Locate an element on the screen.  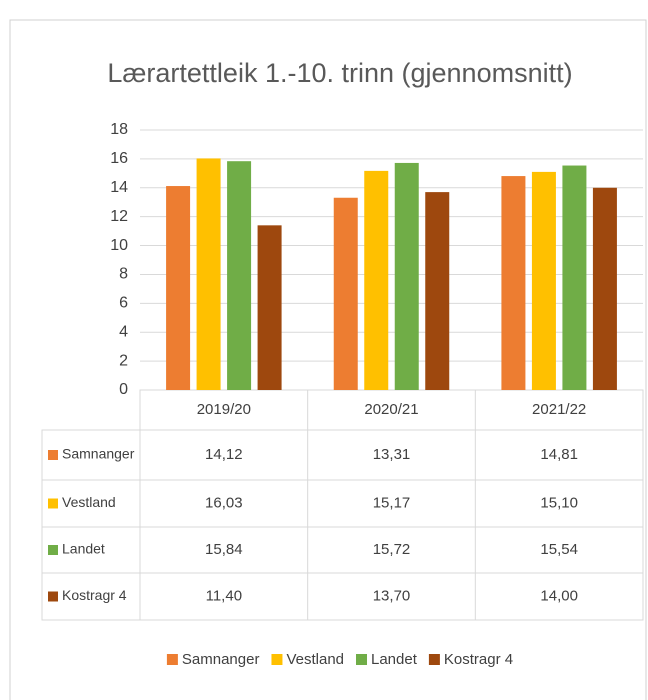
x-tick-label: 2020/21 is located at coordinates (391, 409).